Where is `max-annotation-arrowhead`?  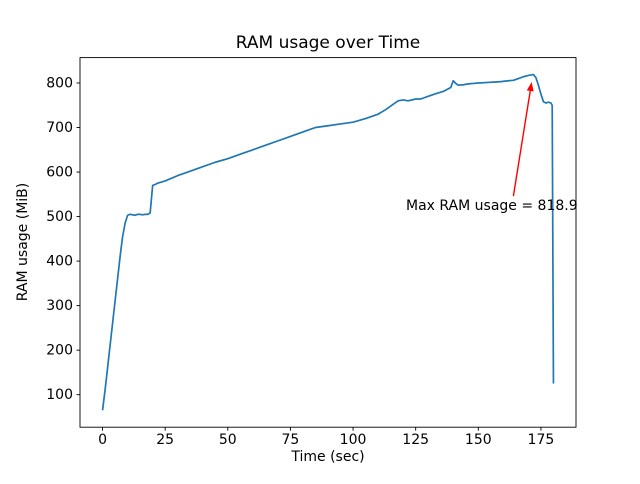 max-annotation-arrowhead is located at coordinates (530, 87).